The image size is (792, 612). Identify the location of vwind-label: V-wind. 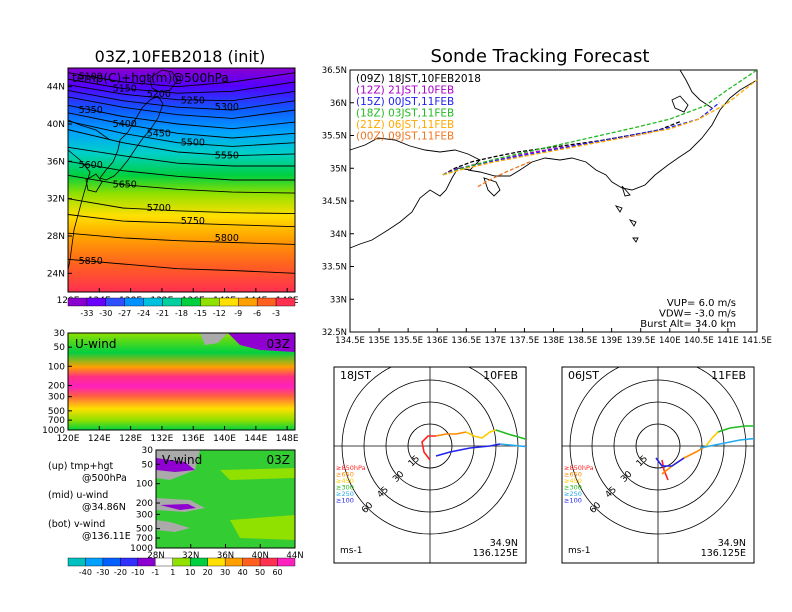
(182, 460).